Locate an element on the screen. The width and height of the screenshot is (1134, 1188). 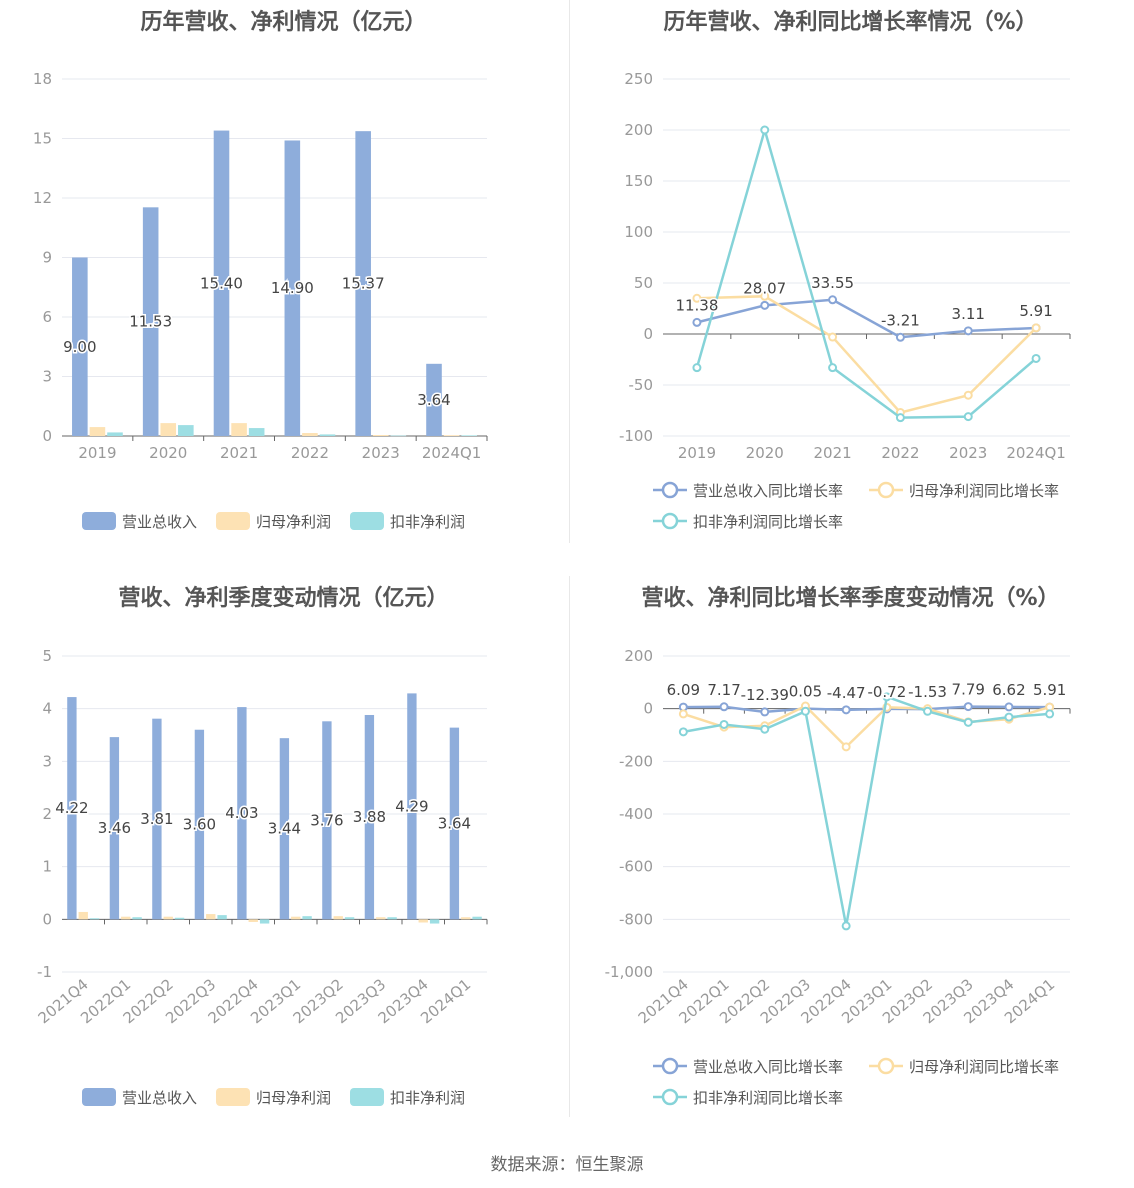
data-label: 15.40 is located at coordinates (221, 283).